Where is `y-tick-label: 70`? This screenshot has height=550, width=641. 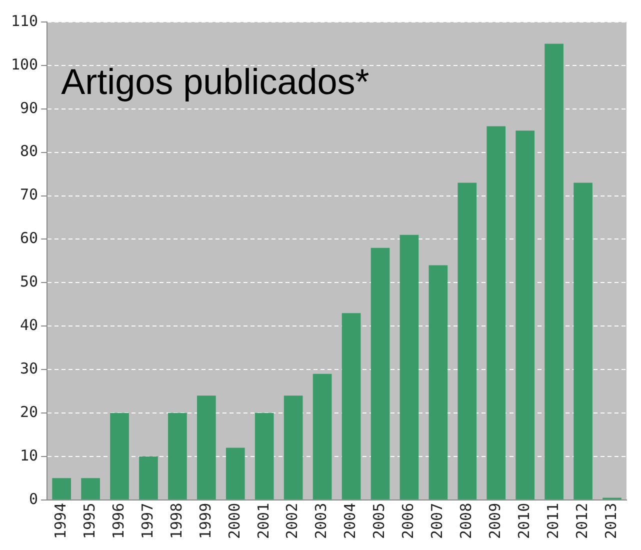 y-tick-label: 70 is located at coordinates (29, 195).